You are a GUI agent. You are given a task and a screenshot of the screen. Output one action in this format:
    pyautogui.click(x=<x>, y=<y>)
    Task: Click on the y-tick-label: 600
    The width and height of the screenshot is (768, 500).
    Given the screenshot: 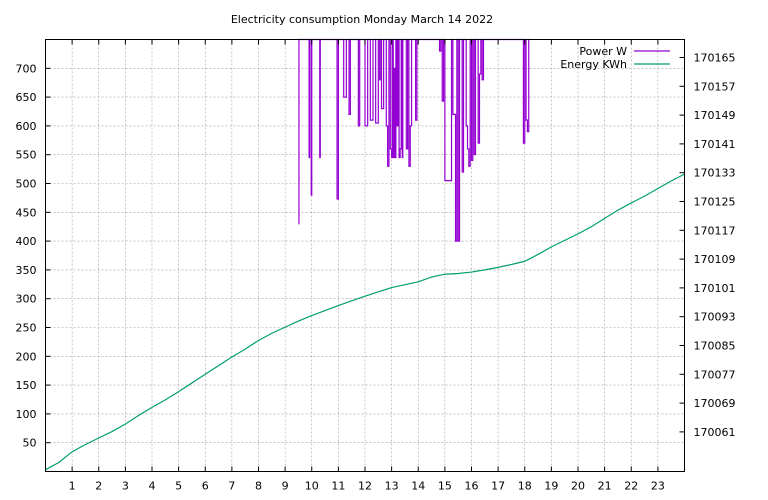 What is the action you would take?
    pyautogui.click(x=26, y=126)
    